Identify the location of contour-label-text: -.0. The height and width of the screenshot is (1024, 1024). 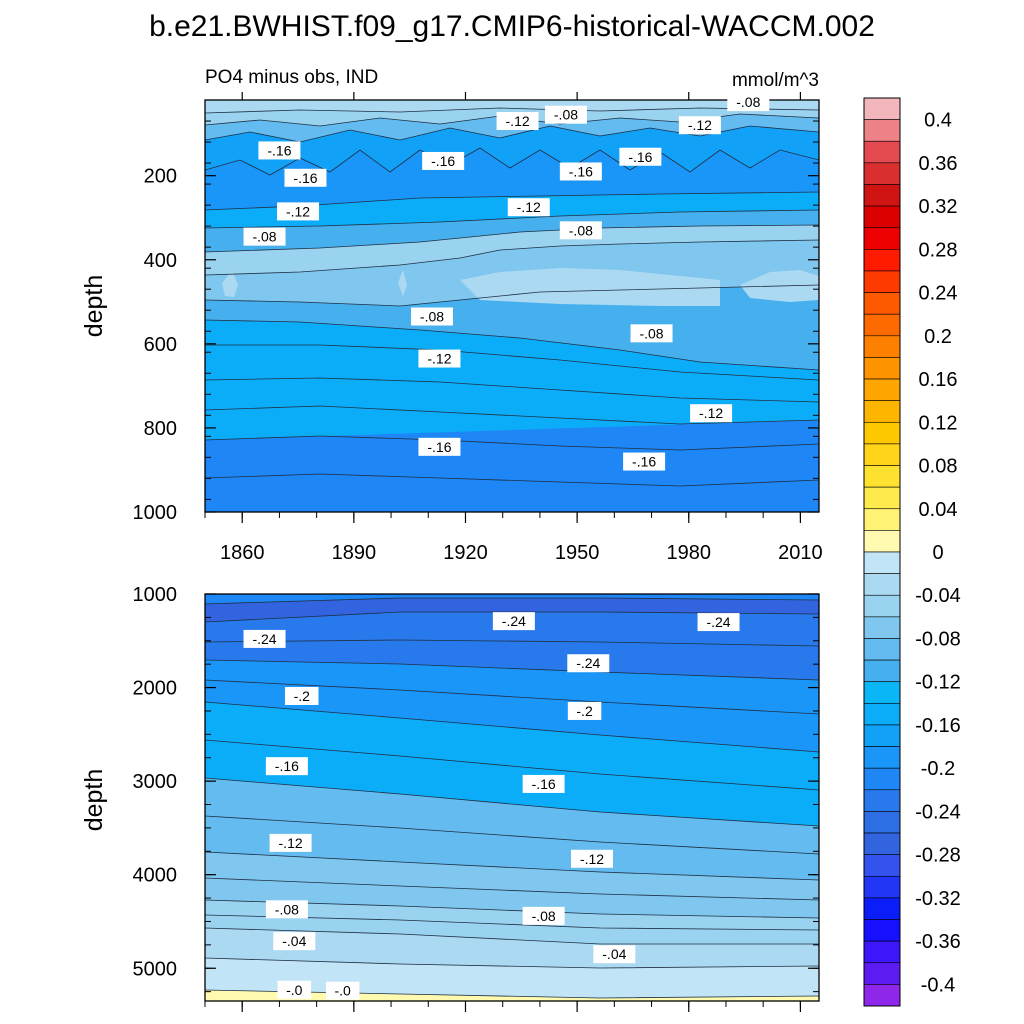
(294, 990).